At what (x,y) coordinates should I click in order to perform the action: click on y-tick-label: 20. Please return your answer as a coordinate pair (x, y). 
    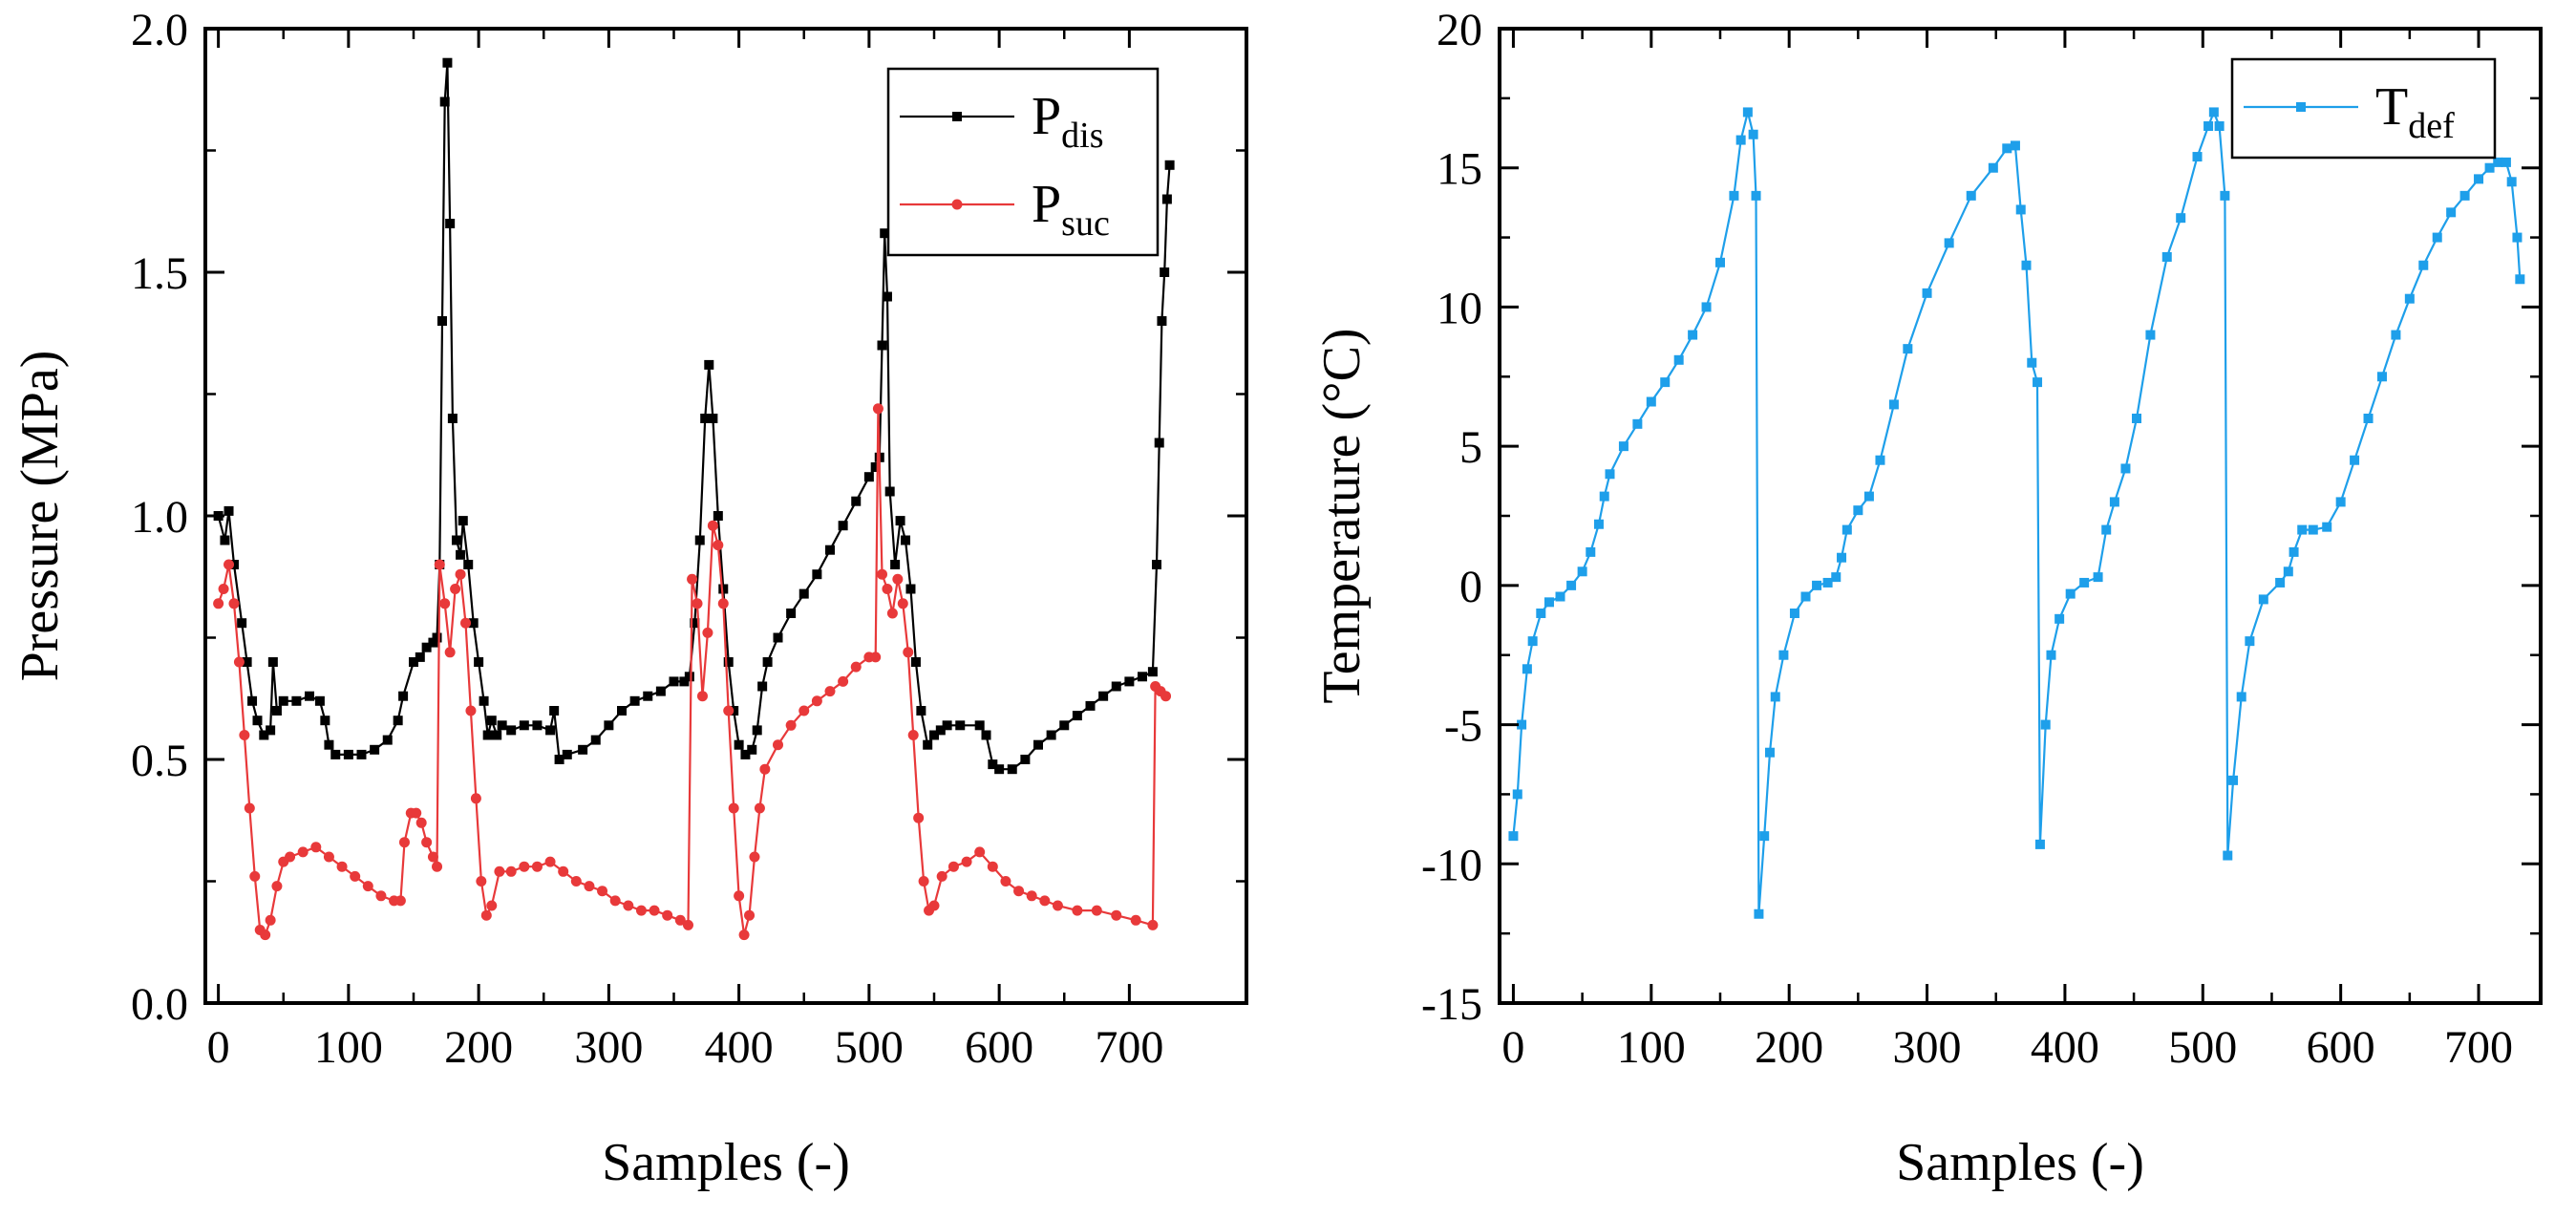
    Looking at the image, I should click on (1459, 30).